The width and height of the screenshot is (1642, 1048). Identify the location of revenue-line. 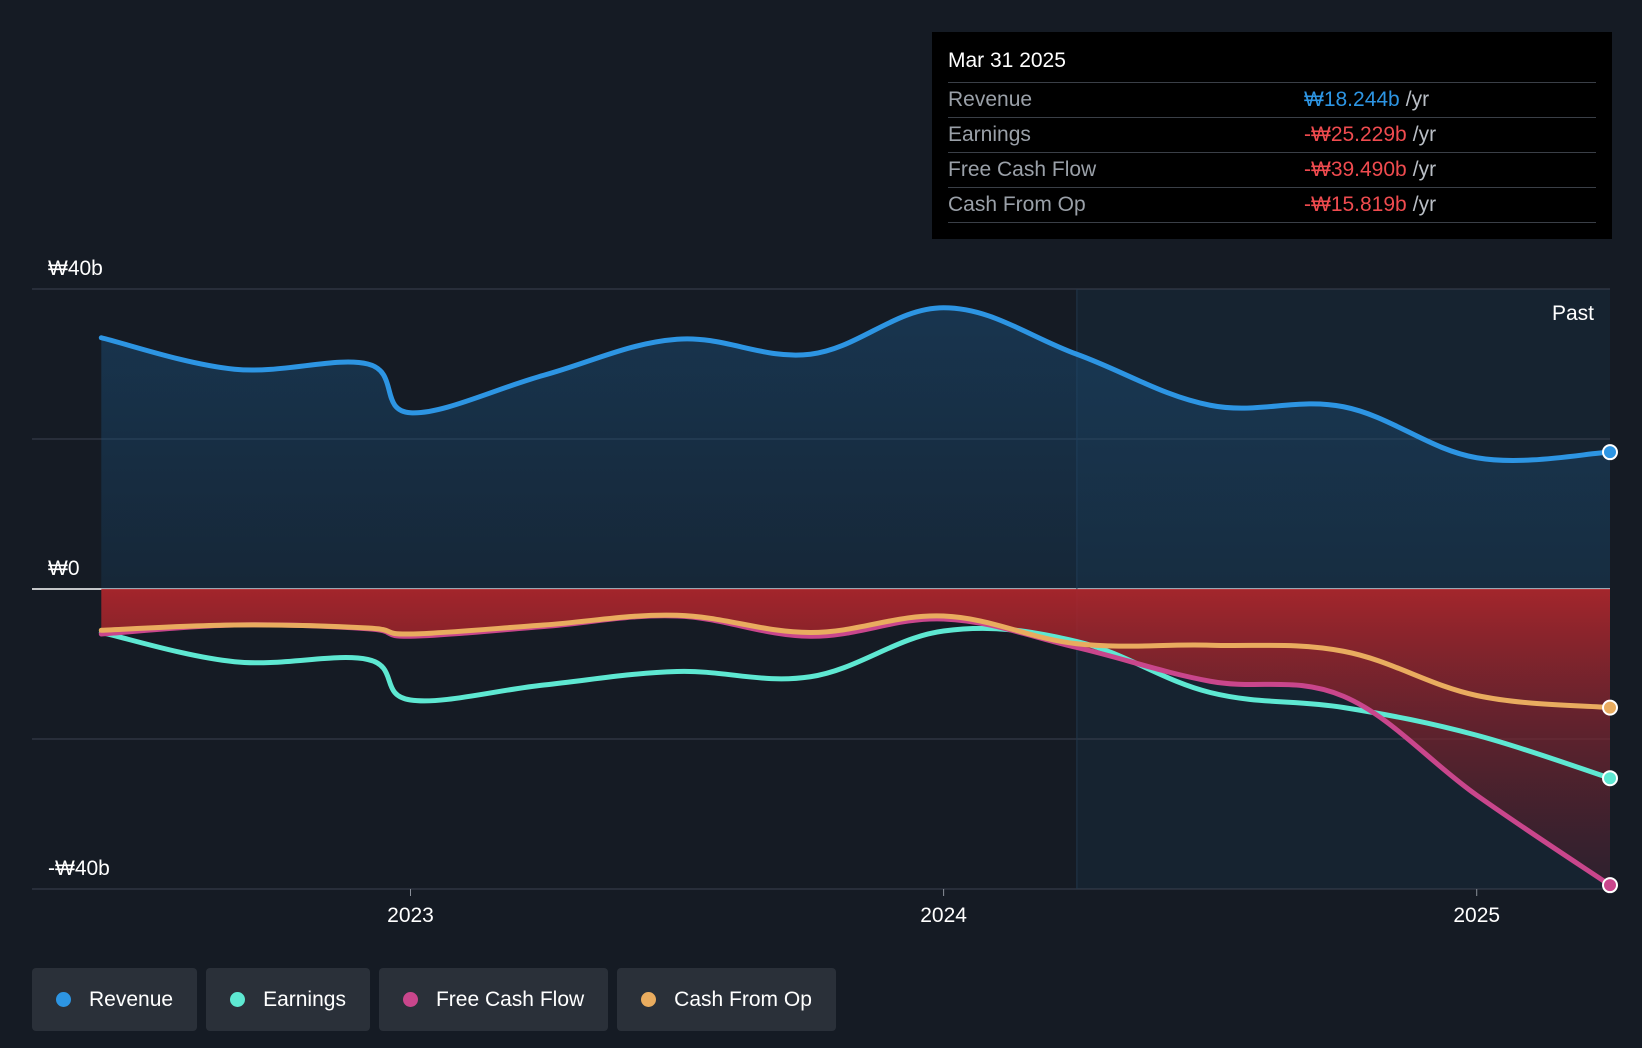
(855, 384).